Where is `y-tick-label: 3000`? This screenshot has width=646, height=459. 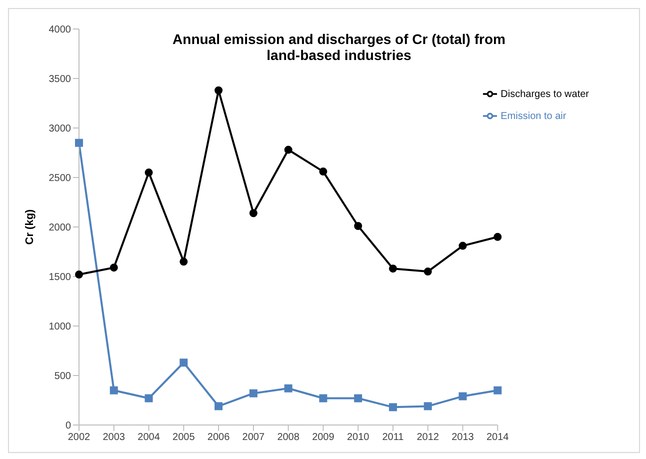 y-tick-label: 3000 is located at coordinates (60, 129).